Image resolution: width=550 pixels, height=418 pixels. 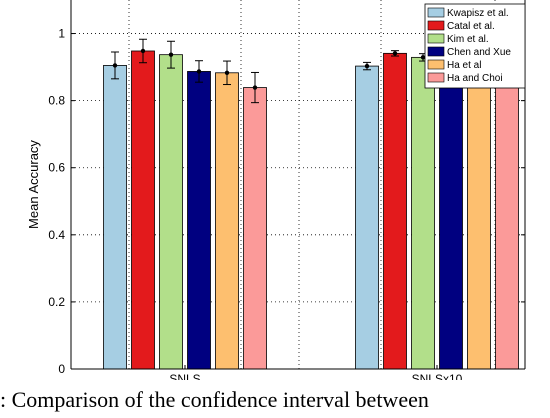 What do you see at coordinates (61, 369) in the screenshot?
I see `y-tick-label: 0` at bounding box center [61, 369].